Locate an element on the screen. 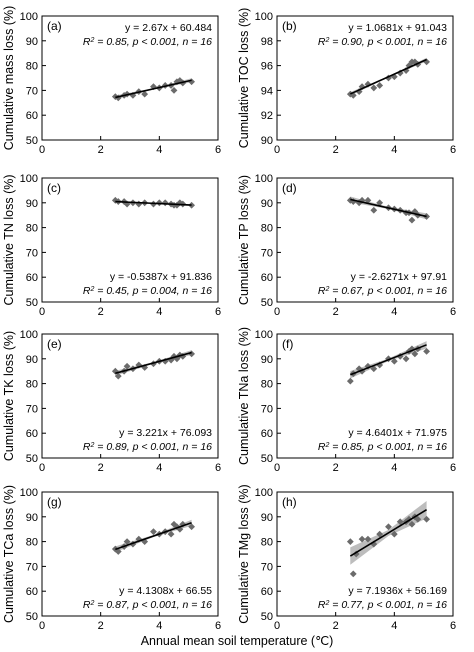  regression-stats: R2 = 0.90, p < 0.001, n = 16 is located at coordinates (382, 42).